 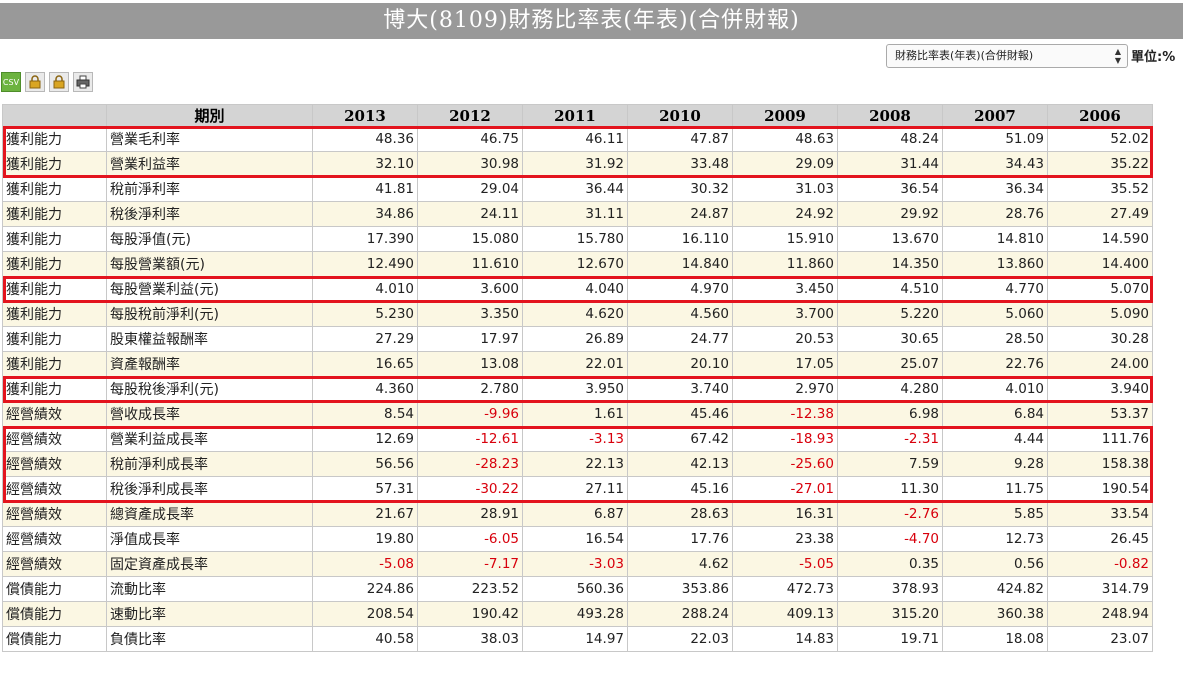 What do you see at coordinates (575, 189) in the screenshot?
I see `value-cell: 36.44` at bounding box center [575, 189].